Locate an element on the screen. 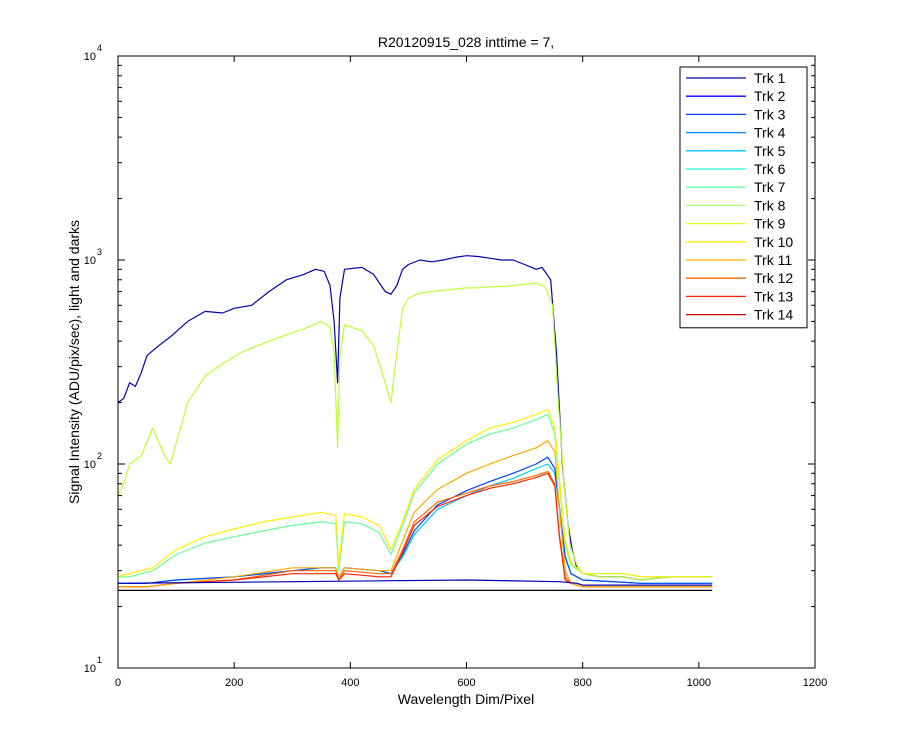 Image resolution: width=900 pixels, height=750 pixels. legend-entry-label: Trk 9 is located at coordinates (770, 224).